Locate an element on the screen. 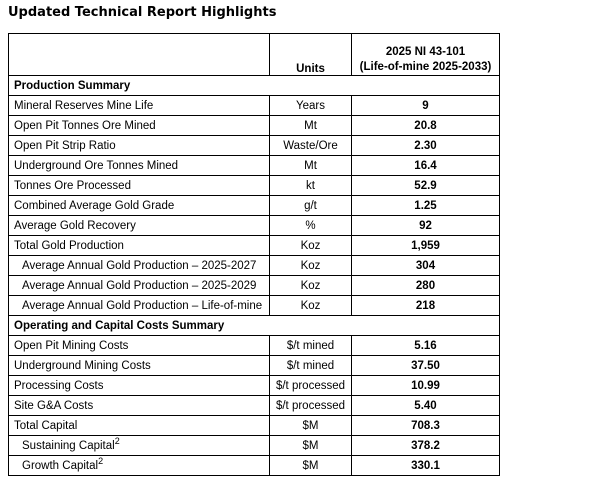 The image size is (610, 485). metric-cell: Tonnes Ore Processed is located at coordinates (139, 185).